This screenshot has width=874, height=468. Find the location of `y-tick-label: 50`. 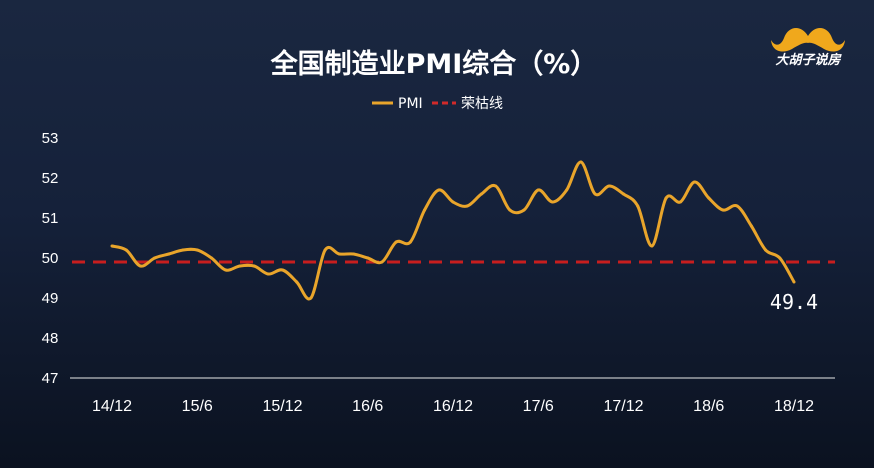

y-tick-label: 50 is located at coordinates (50, 258).